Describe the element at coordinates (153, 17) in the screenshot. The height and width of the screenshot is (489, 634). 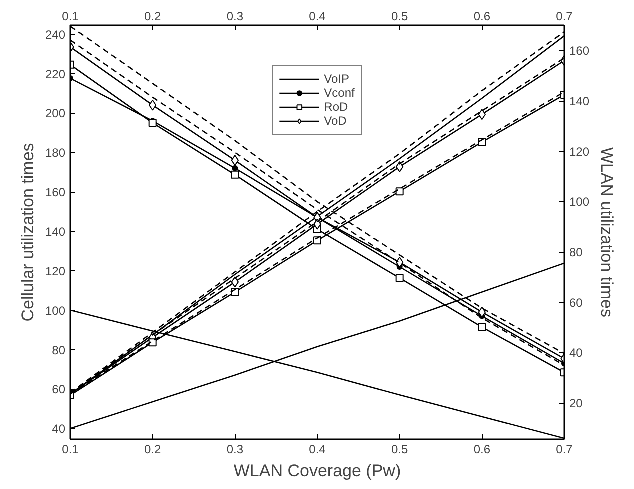
I see `x-tick-label: 0.2` at that location.